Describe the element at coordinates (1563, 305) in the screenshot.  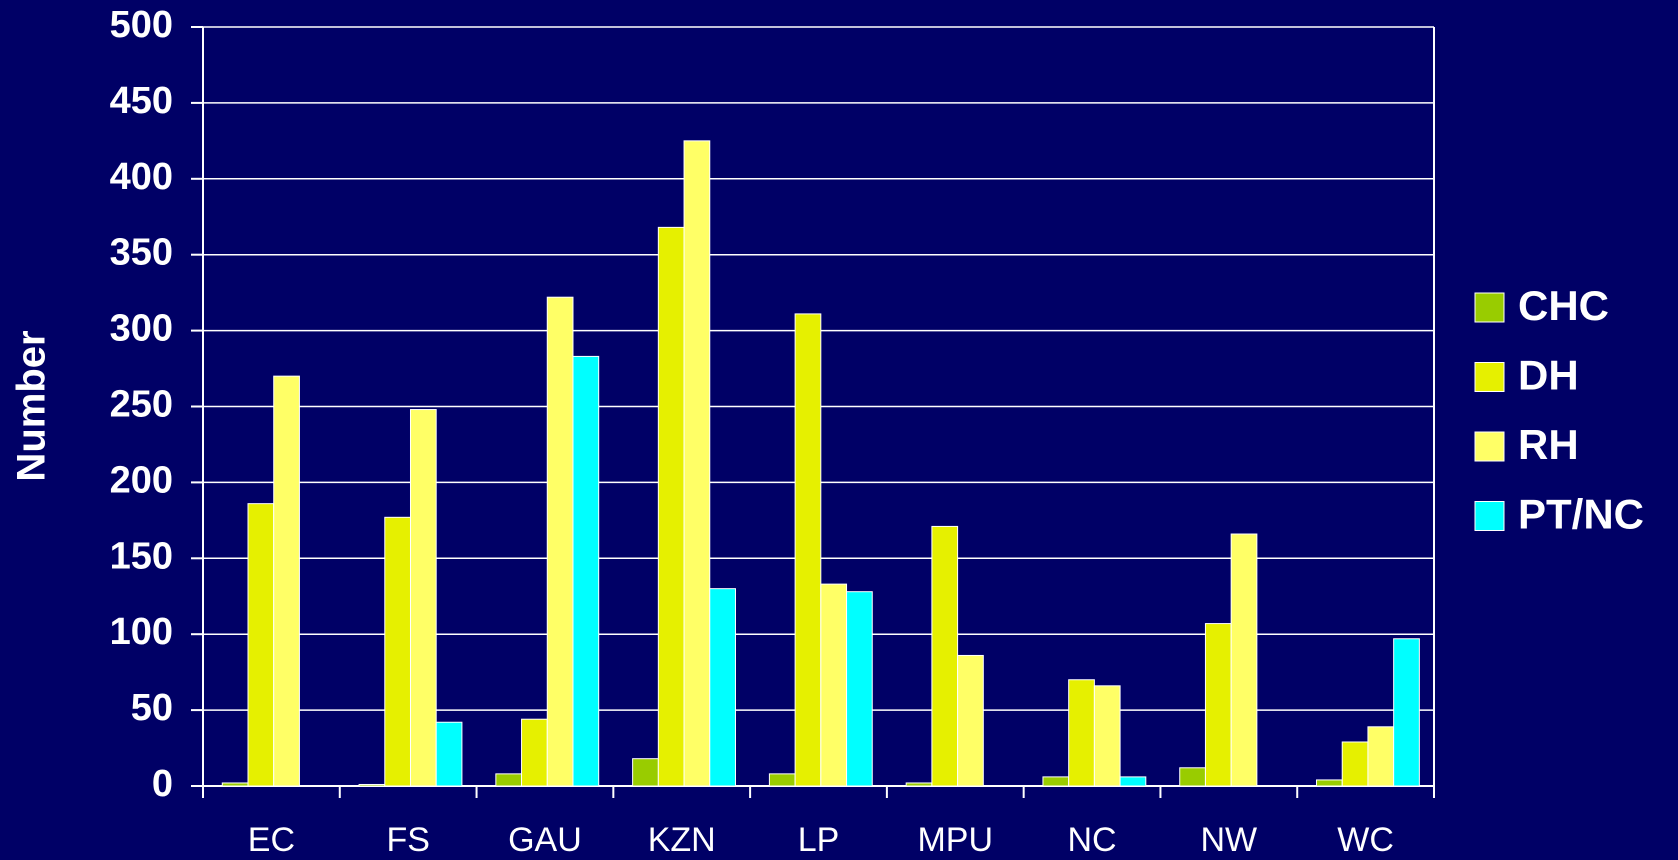
I see `legend-label: CHC` at that location.